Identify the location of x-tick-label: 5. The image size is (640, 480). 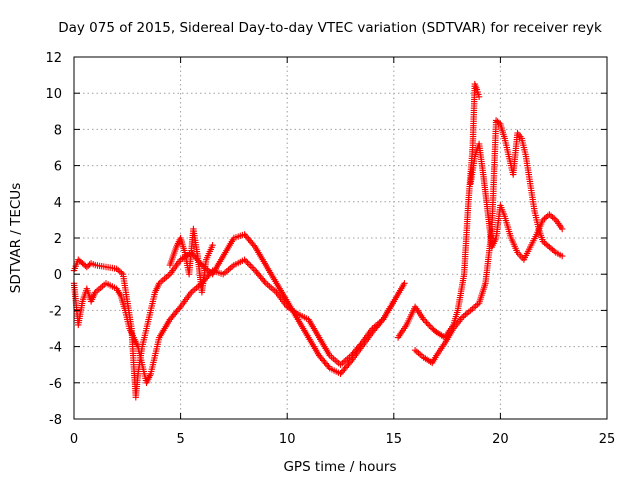
(180, 439).